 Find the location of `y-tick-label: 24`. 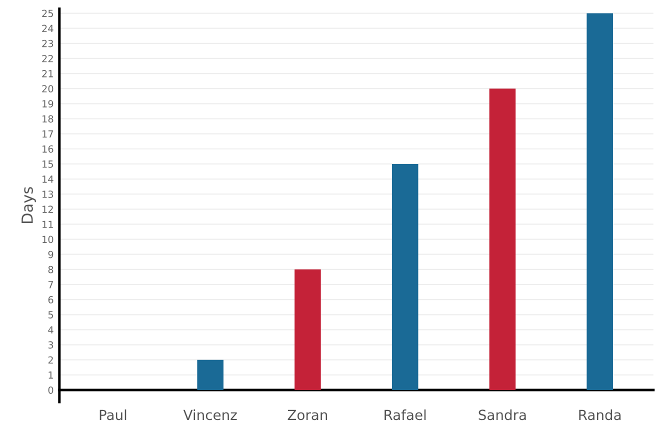

y-tick-label: 24 is located at coordinates (48, 28).